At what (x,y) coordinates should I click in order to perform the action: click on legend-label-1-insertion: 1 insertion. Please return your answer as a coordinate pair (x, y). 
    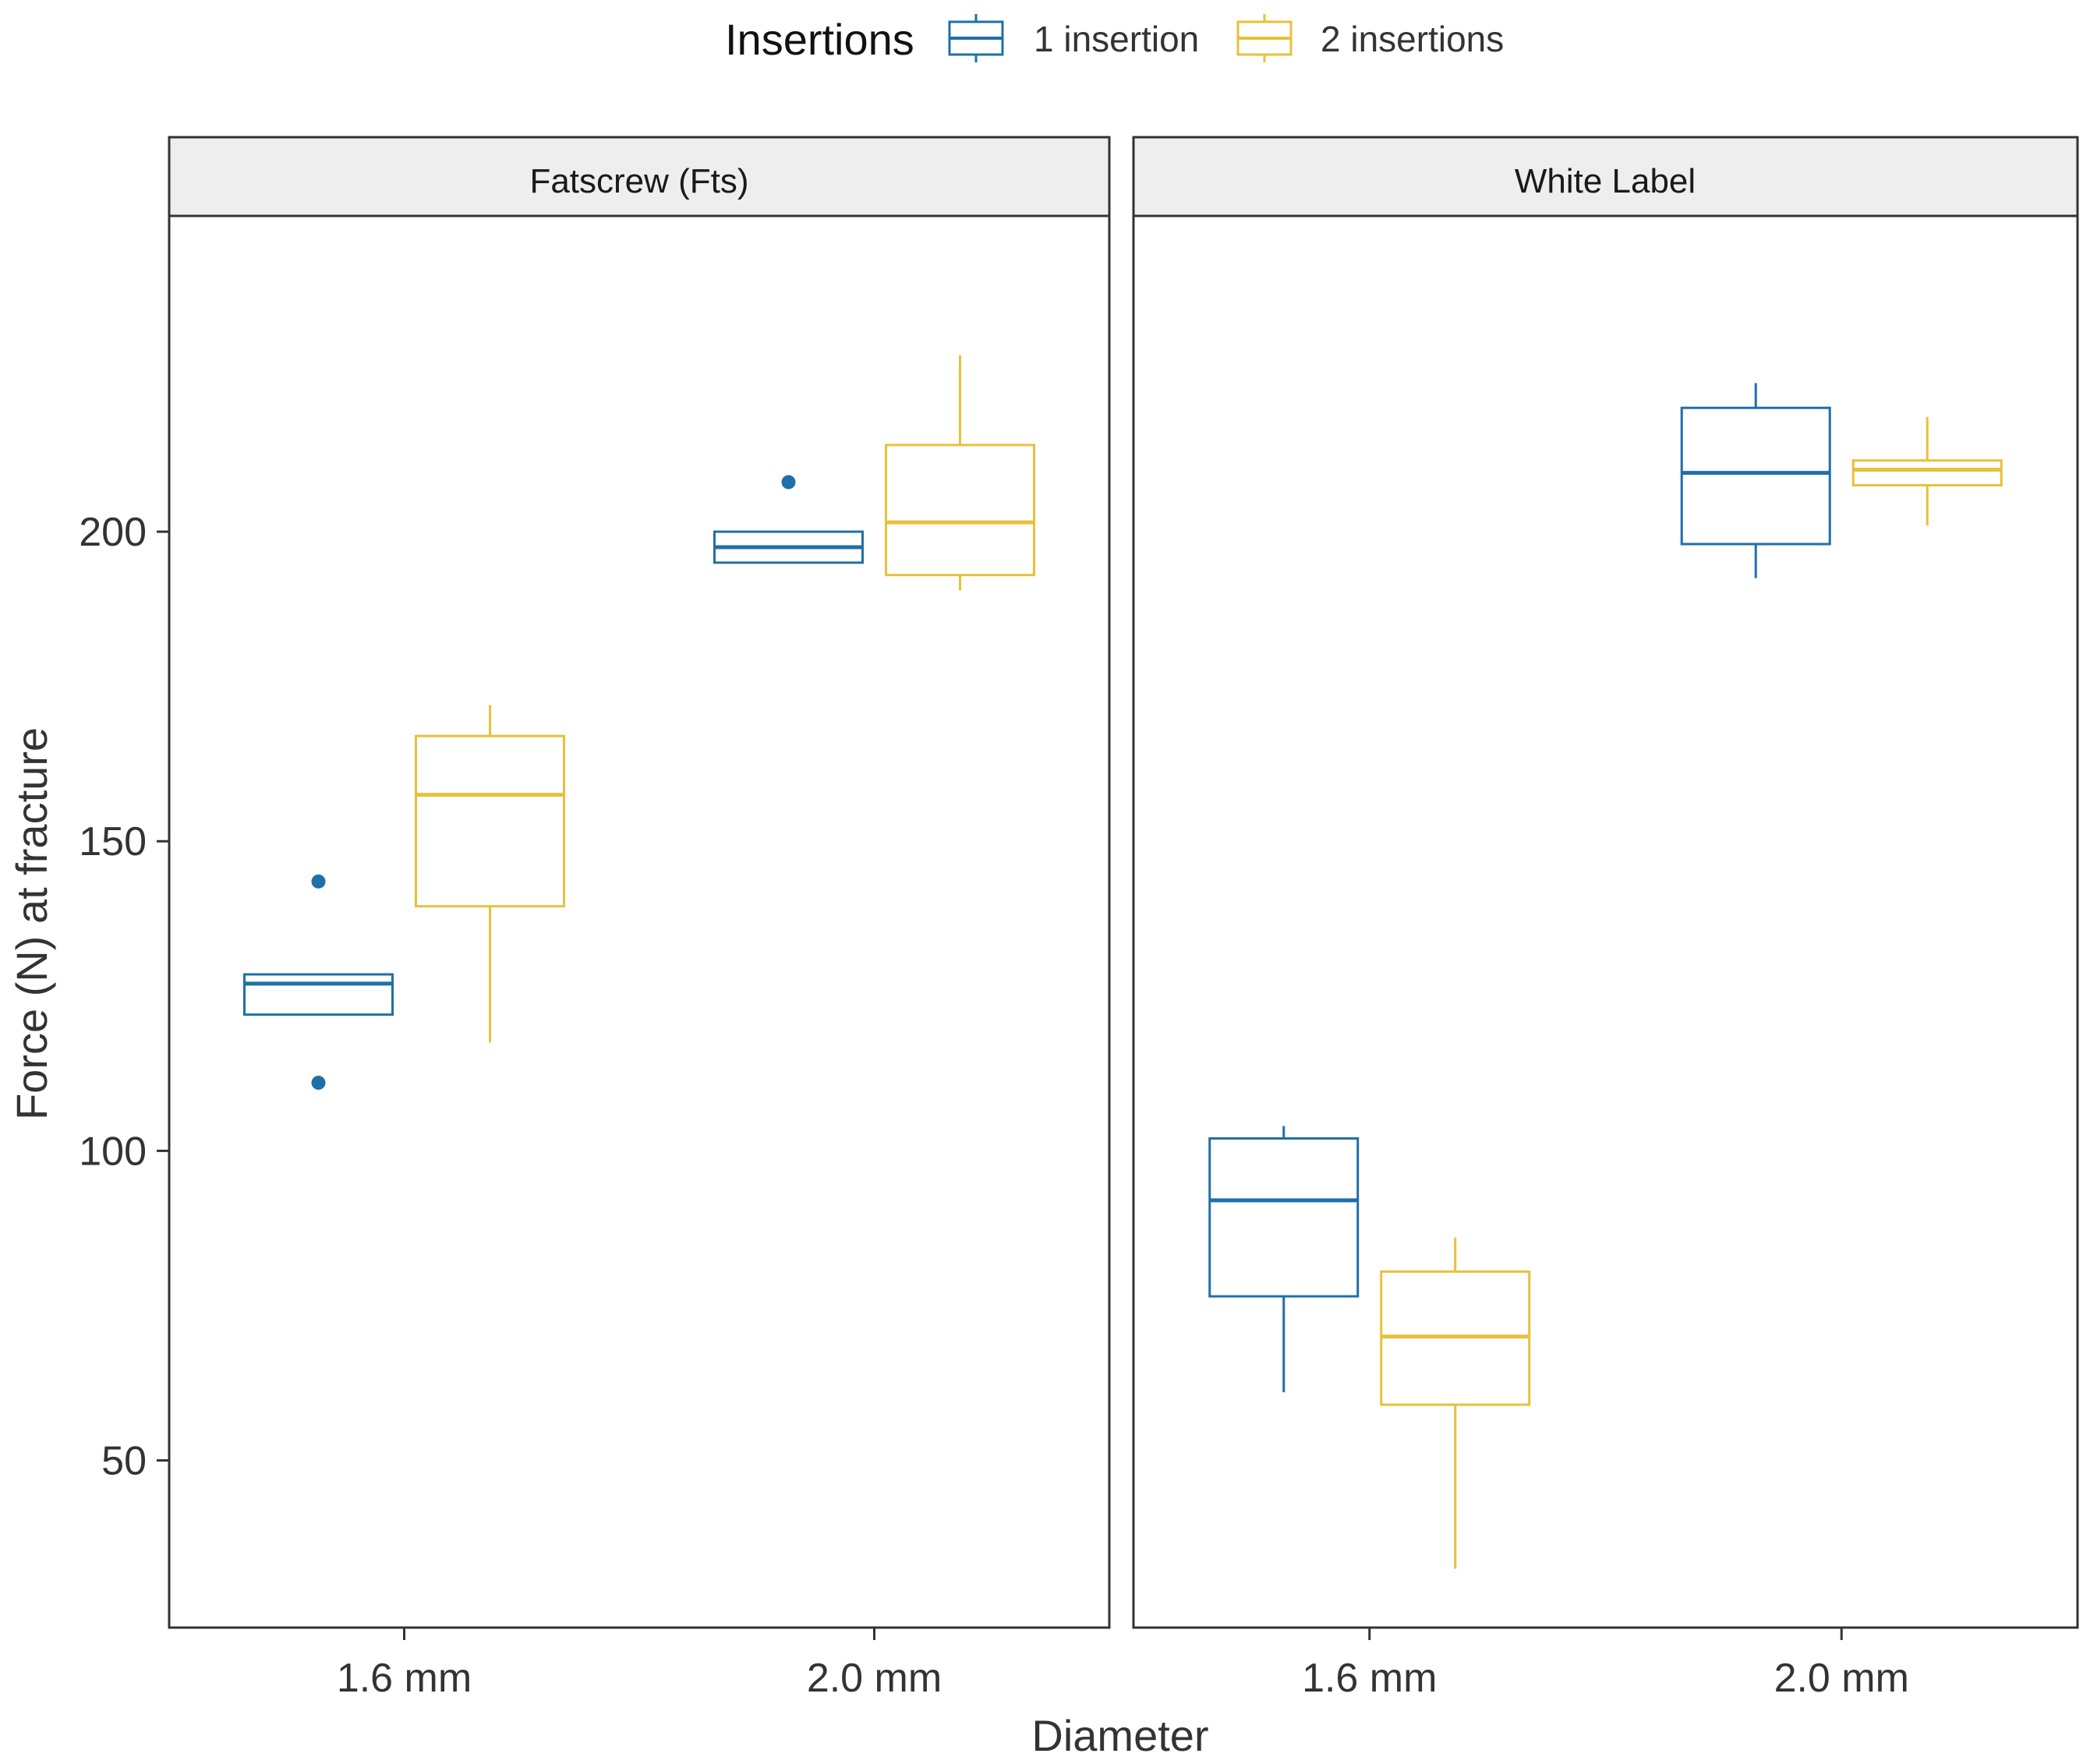
    Looking at the image, I should click on (1116, 39).